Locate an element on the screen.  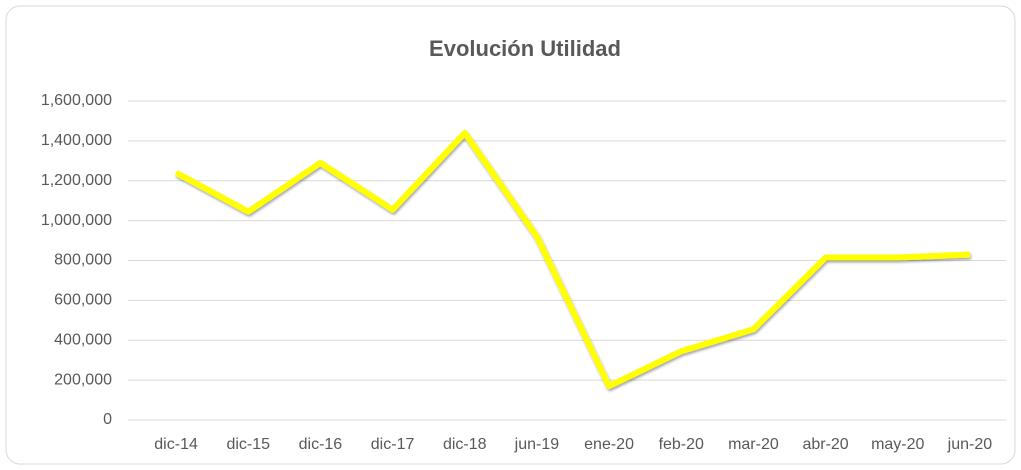
x-tick-label: may-20 is located at coordinates (897, 444).